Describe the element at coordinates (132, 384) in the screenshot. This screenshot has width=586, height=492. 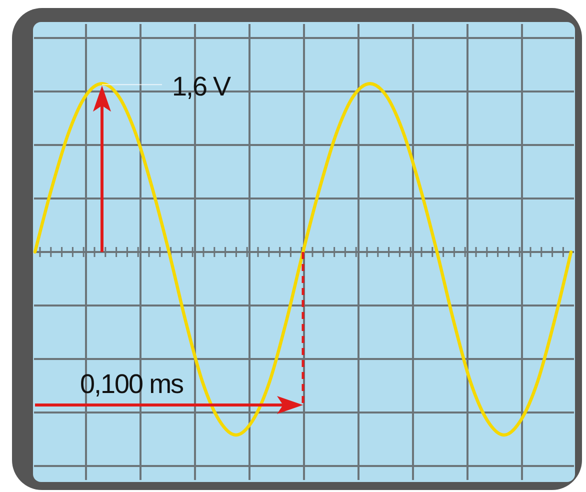
I see `annotation: 0,100 ms` at that location.